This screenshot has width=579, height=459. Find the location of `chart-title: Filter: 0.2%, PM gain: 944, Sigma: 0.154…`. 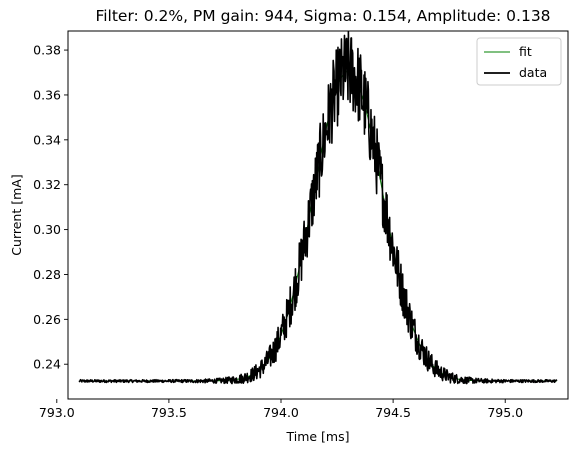

chart-title: Filter: 0.2%, PM gain: 944, Sigma: 0.154… is located at coordinates (322, 16).